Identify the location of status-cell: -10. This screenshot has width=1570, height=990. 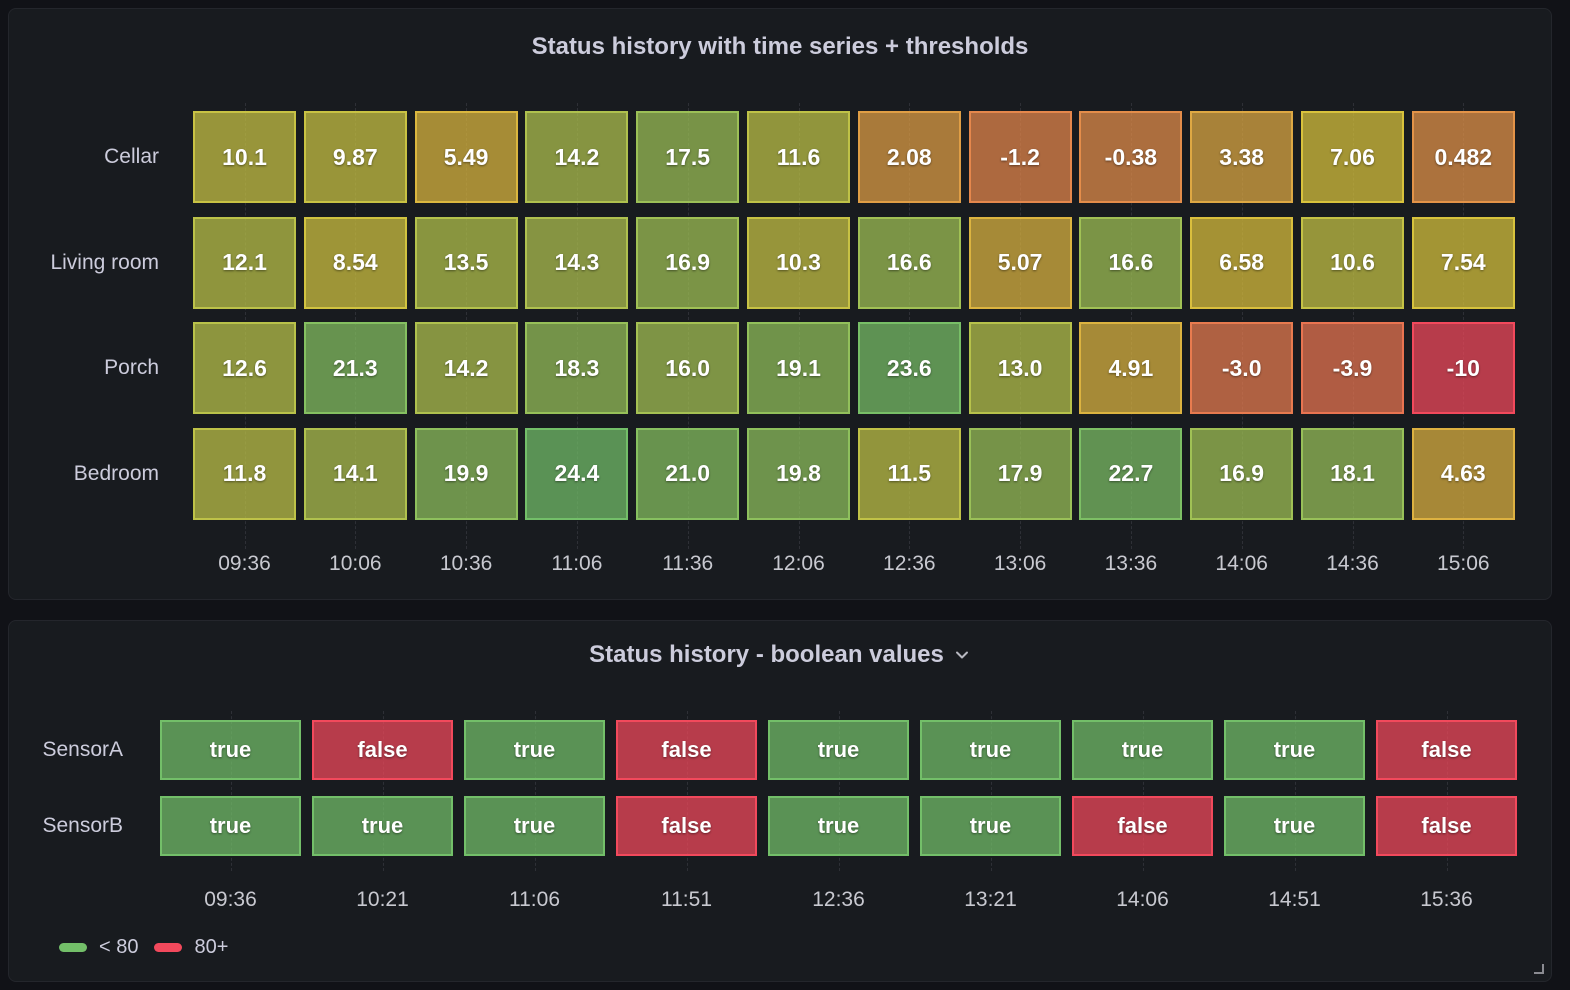
(1463, 368).